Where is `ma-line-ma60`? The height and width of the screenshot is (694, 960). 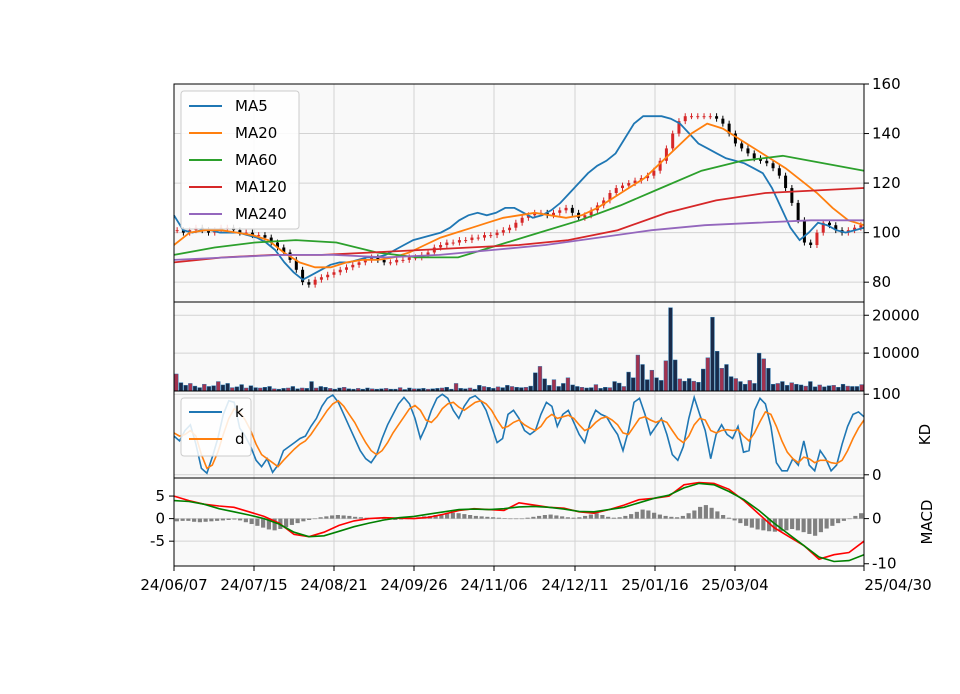 ma-line-ma60 is located at coordinates (519, 206).